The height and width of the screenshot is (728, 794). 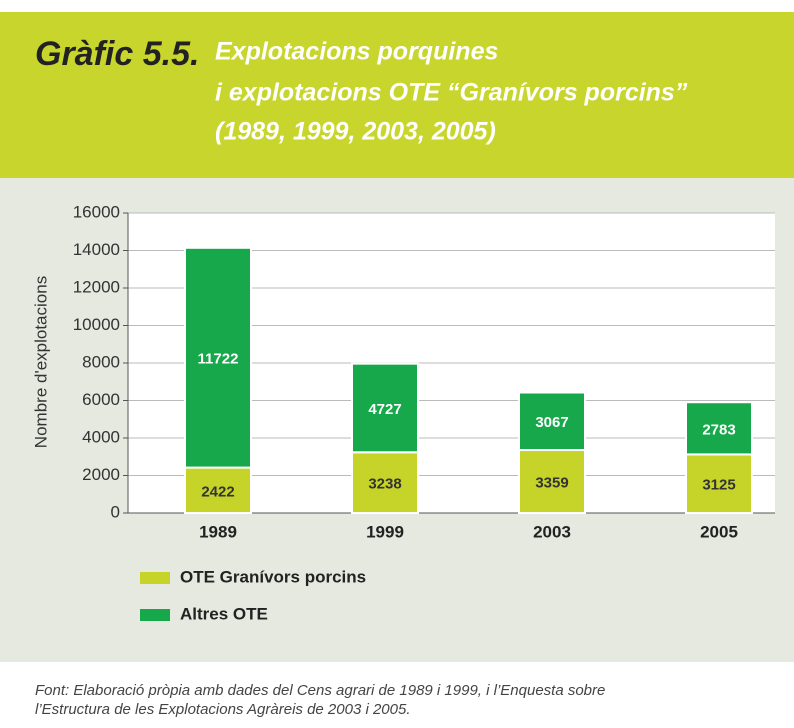 I want to click on y-tick-label: 14000, so click(x=96, y=249).